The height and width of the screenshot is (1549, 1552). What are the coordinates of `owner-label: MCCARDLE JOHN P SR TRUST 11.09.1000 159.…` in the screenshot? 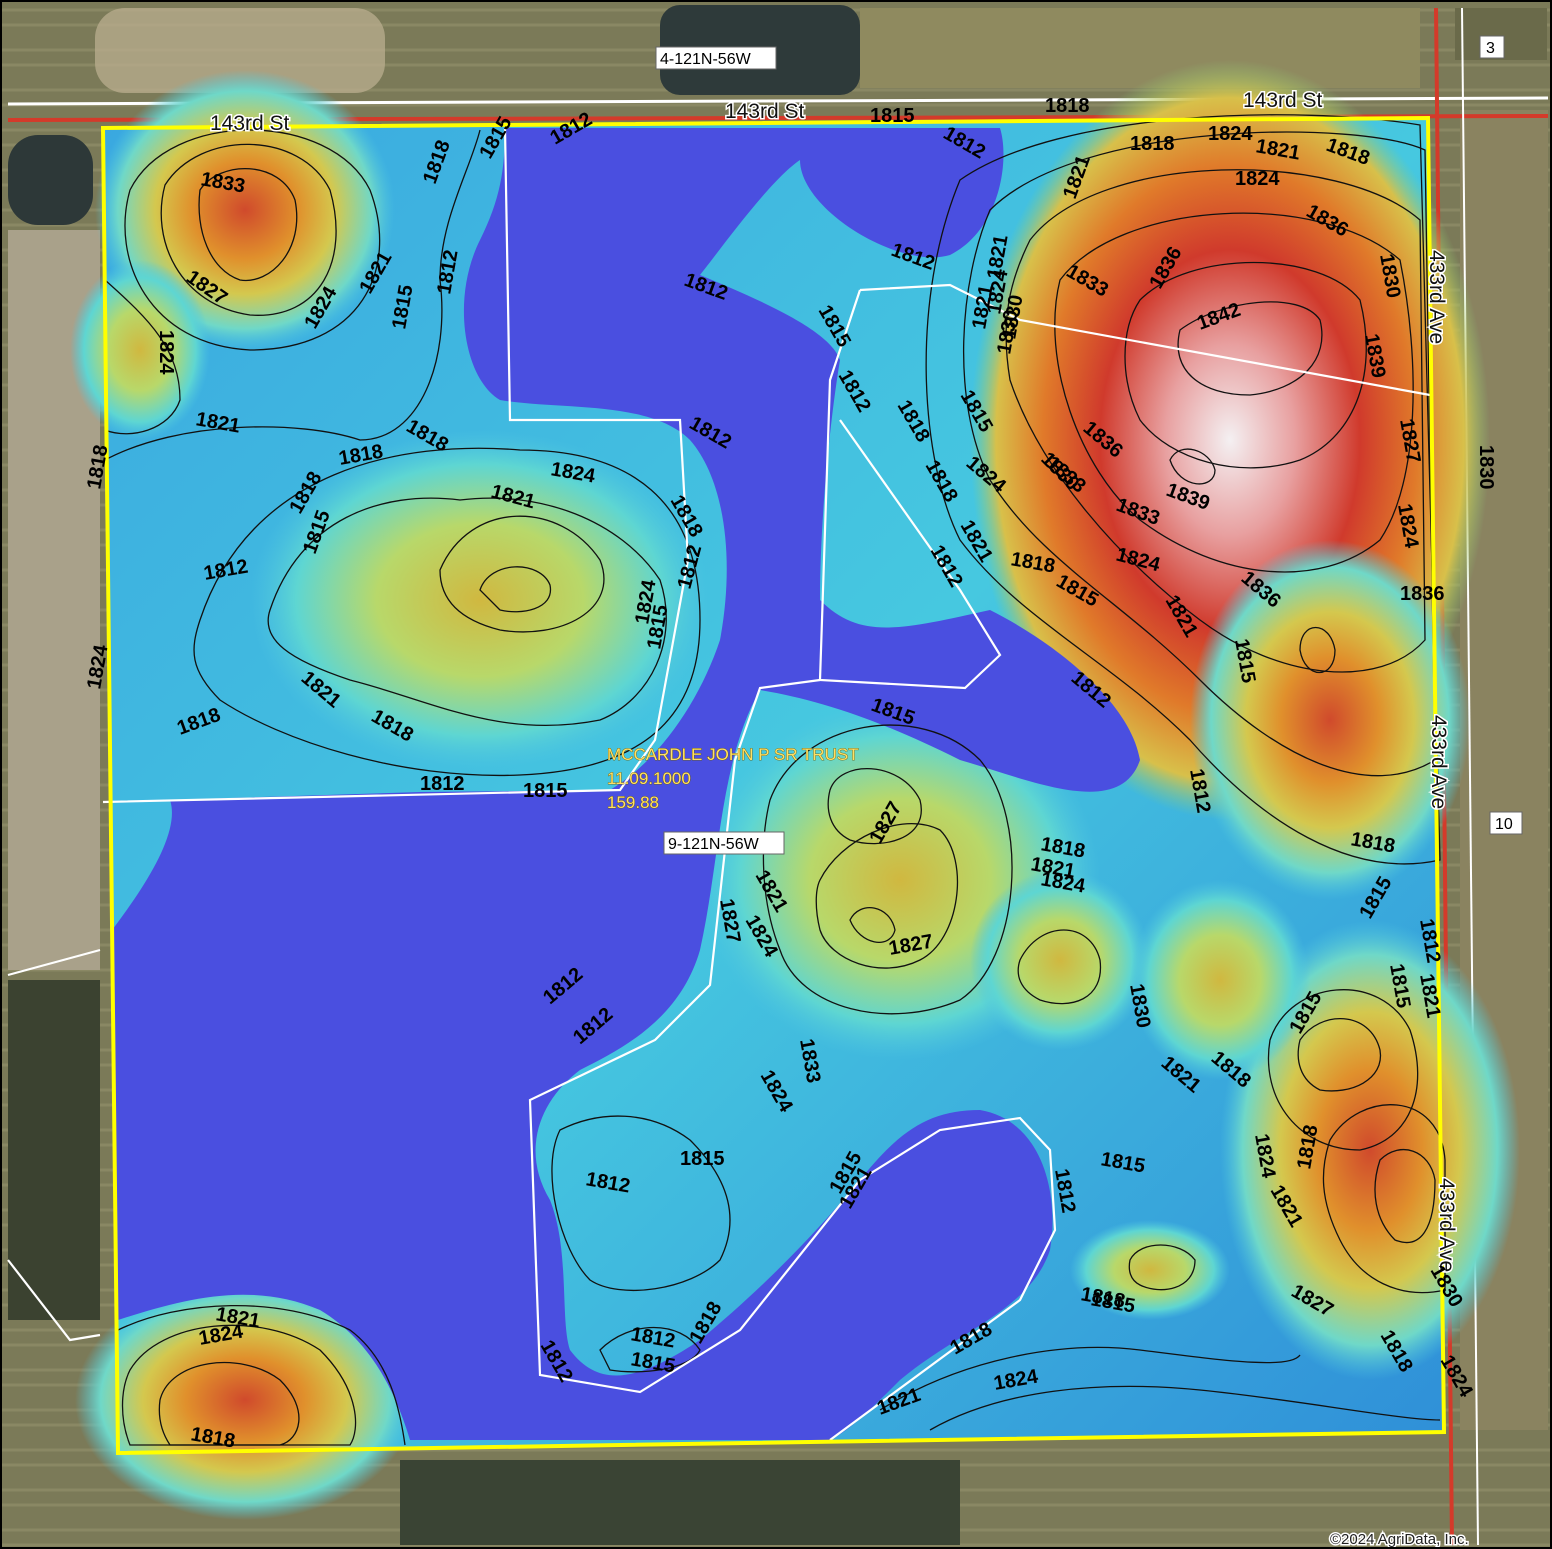 It's located at (733, 779).